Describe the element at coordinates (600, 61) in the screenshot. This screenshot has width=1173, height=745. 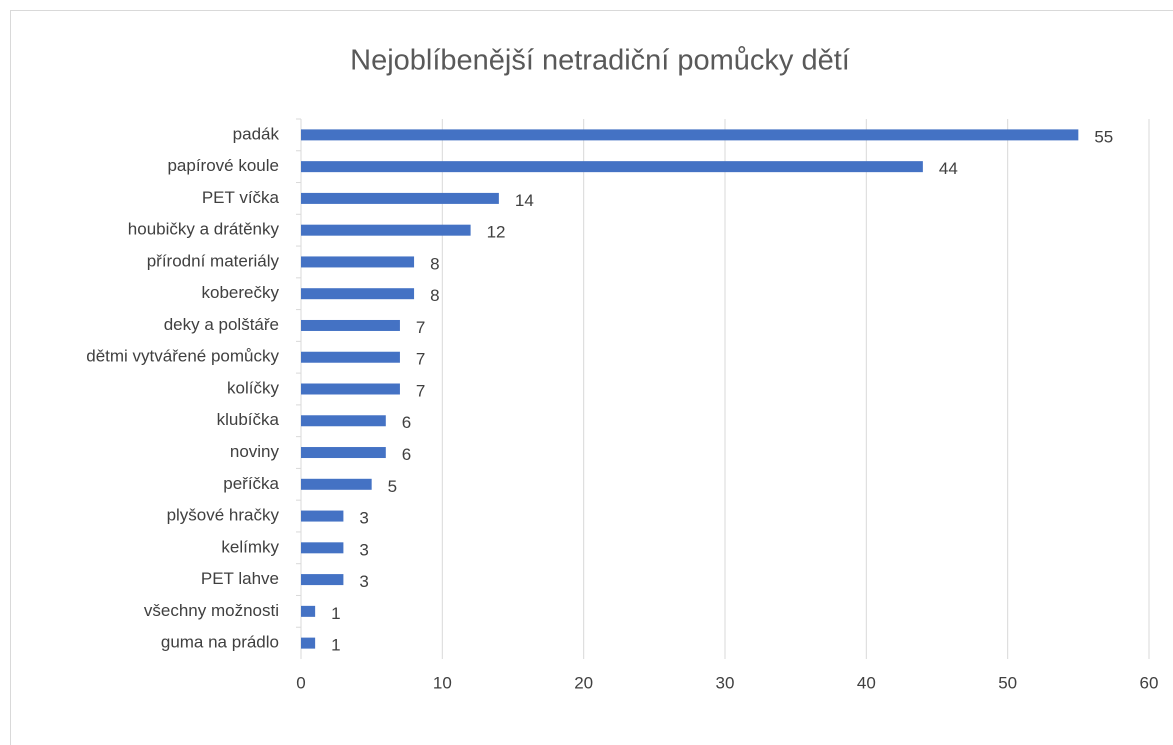
I see `chart-title: Nejoblíbenější netradiční pomůcky dětí` at that location.